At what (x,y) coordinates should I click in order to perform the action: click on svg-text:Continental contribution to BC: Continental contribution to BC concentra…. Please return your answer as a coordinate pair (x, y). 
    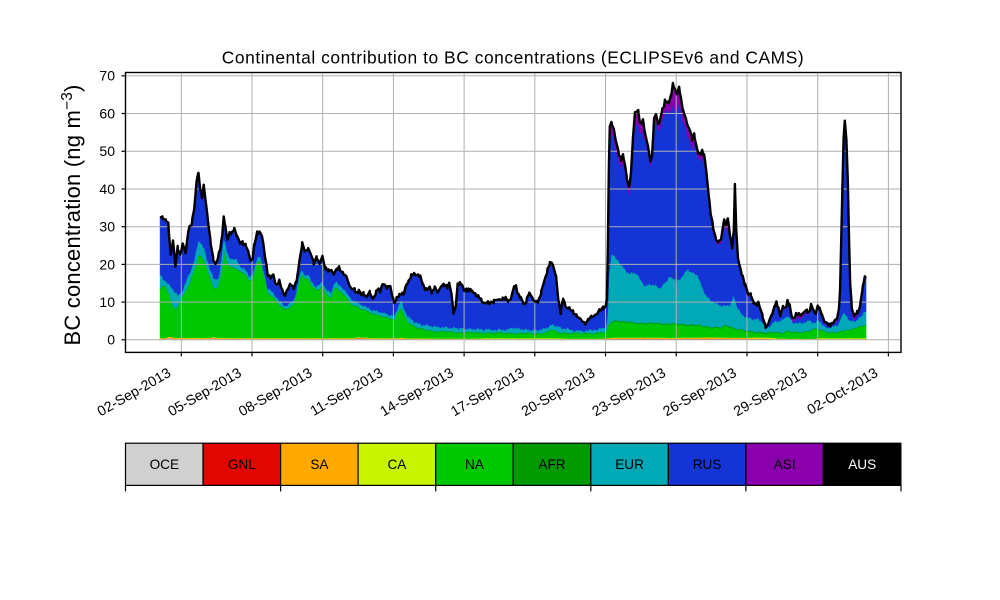
    Looking at the image, I should click on (513, 58).